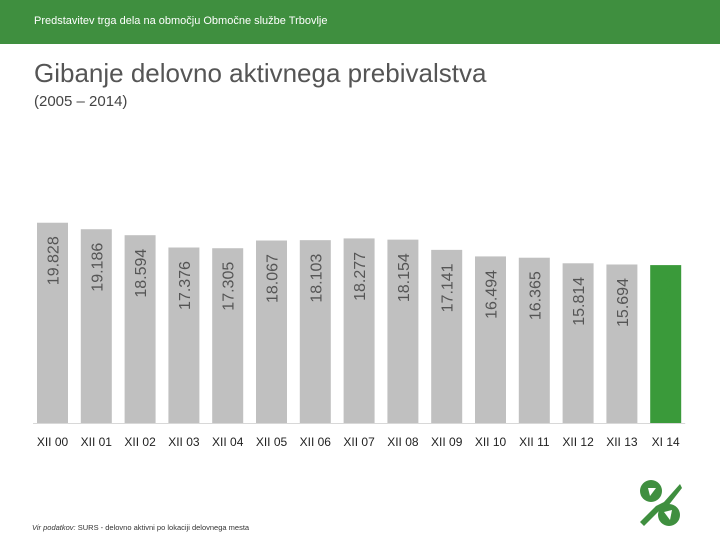 This screenshot has width=720, height=540. Describe the element at coordinates (404, 277) in the screenshot. I see `data-label: 18.154` at that location.